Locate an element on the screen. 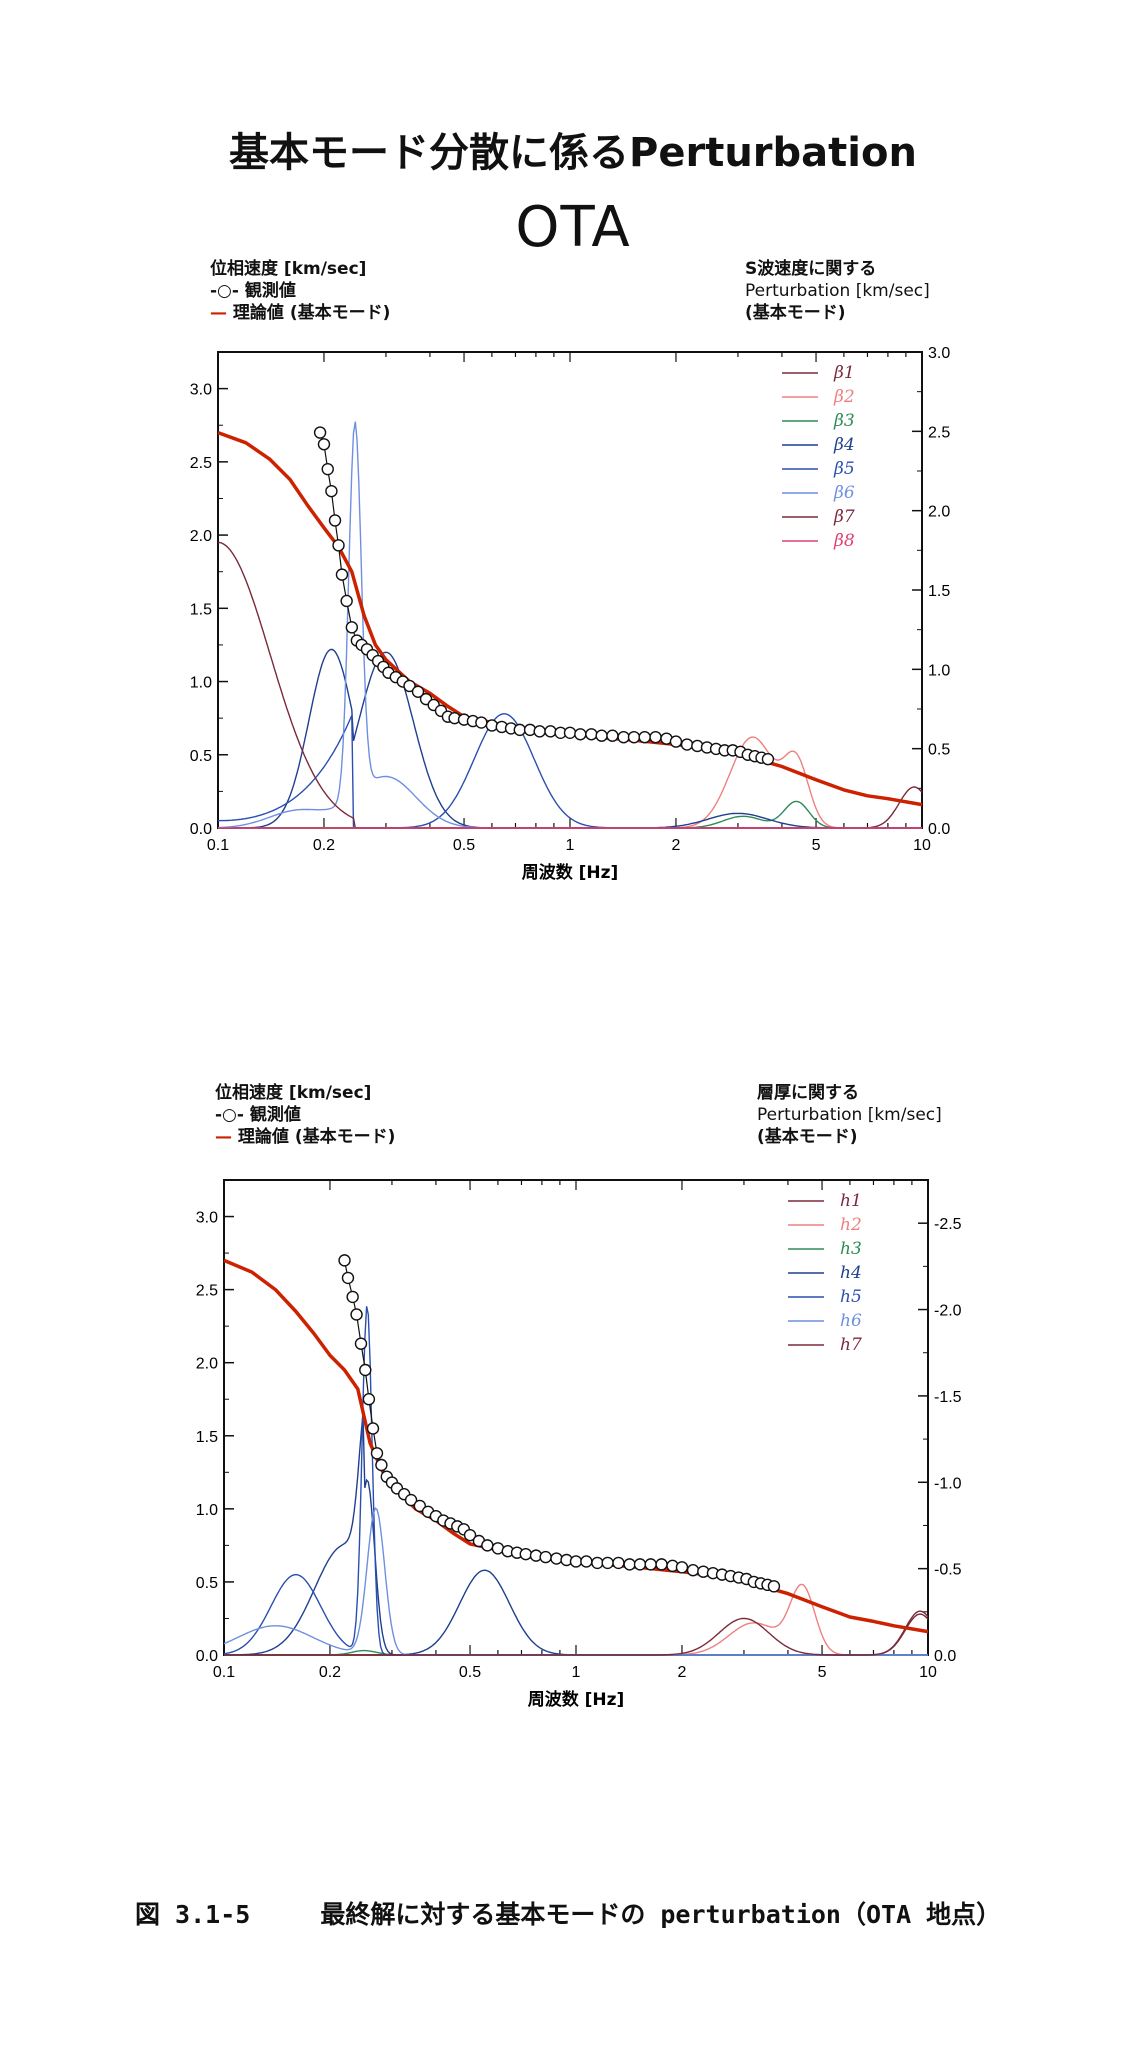 The width and height of the screenshot is (1146, 2052). panel2-x-tick-label: 2 is located at coordinates (682, 1672).